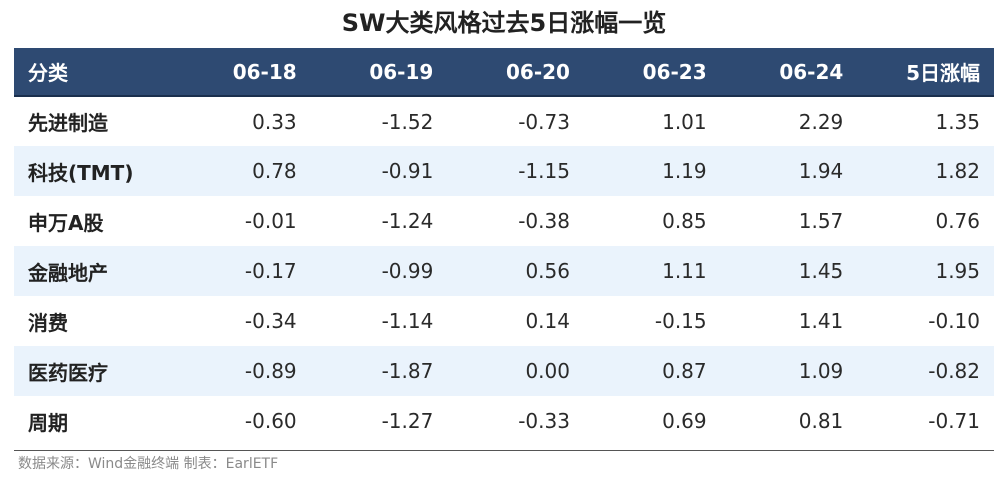  Describe the element at coordinates (407, 371) in the screenshot. I see `table-cell: -1.87` at that location.